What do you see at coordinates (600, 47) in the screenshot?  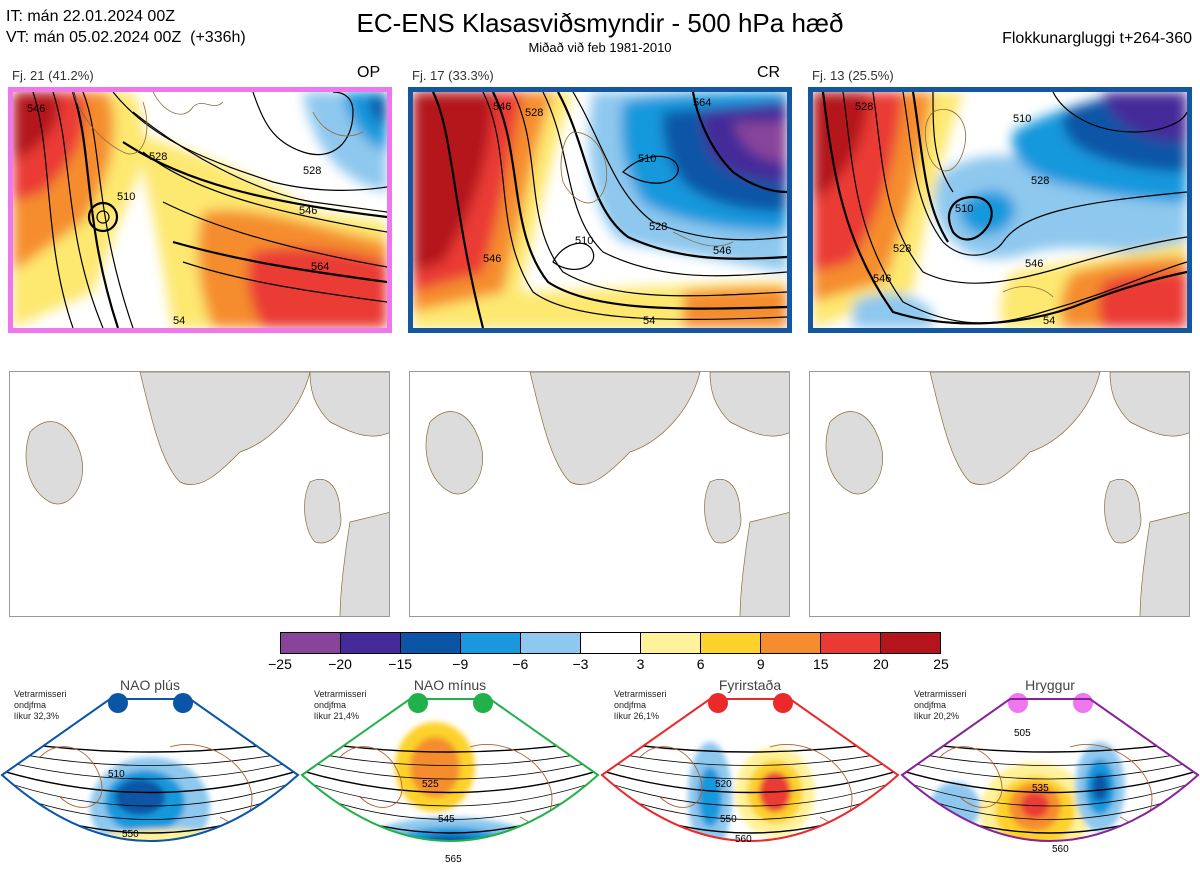 I see `page-subtitle: Miðað við feb 1981-2010` at bounding box center [600, 47].